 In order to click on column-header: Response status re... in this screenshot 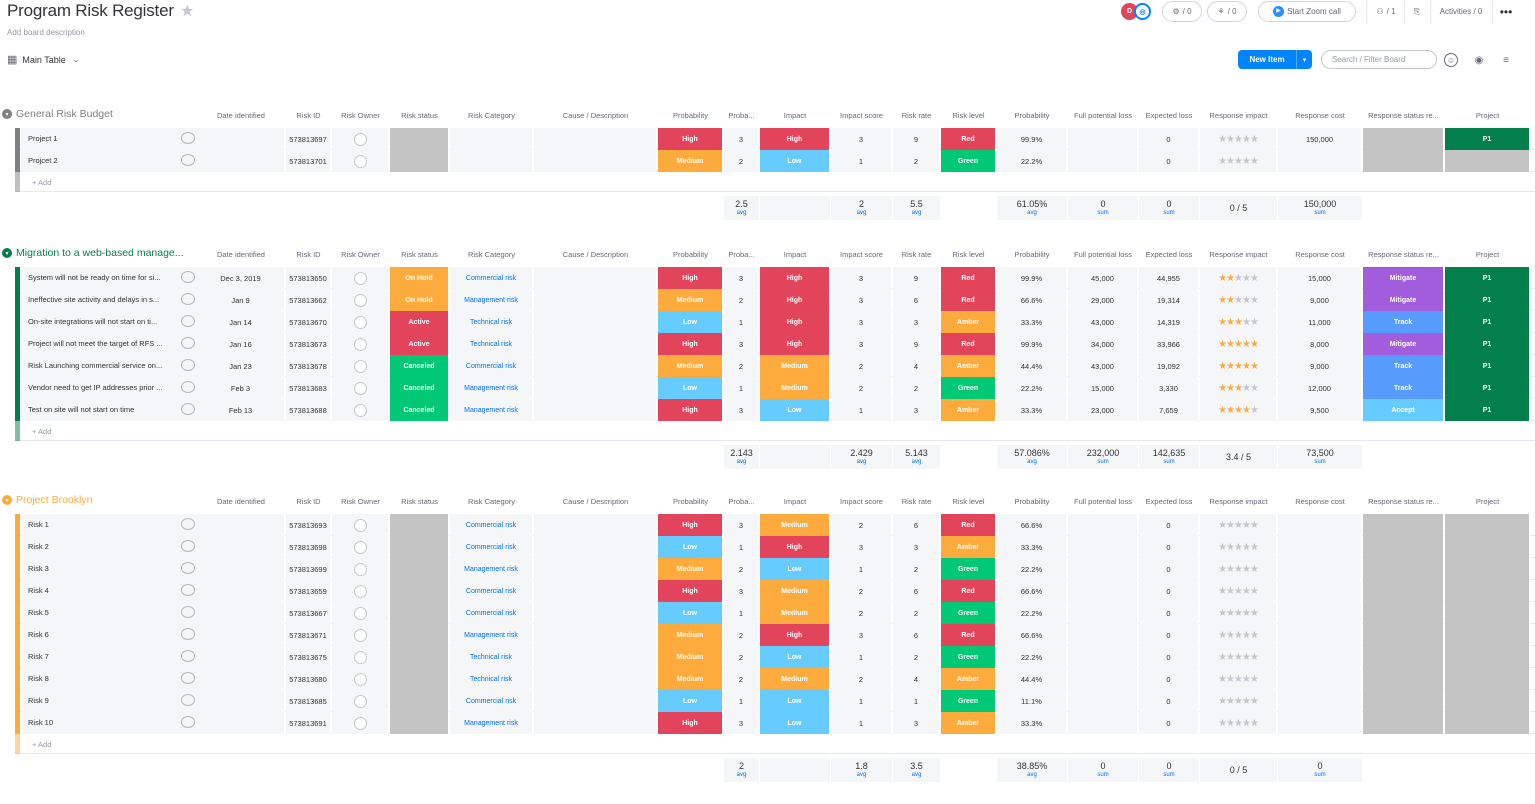, I will do `click(1403, 501)`.